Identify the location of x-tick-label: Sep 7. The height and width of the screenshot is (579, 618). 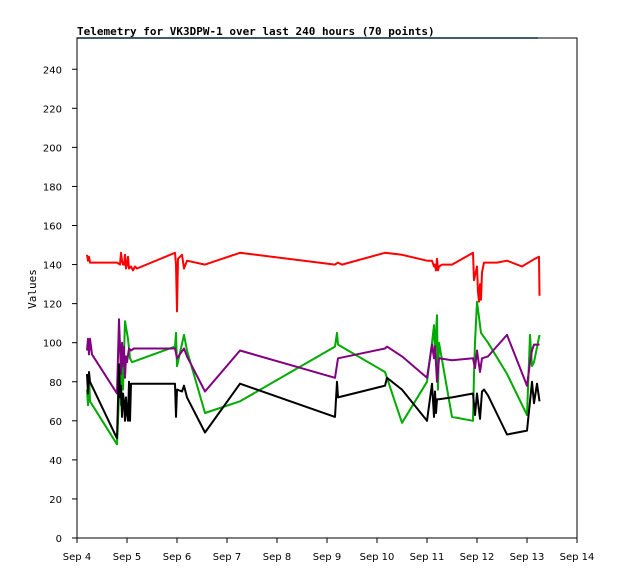
(227, 557).